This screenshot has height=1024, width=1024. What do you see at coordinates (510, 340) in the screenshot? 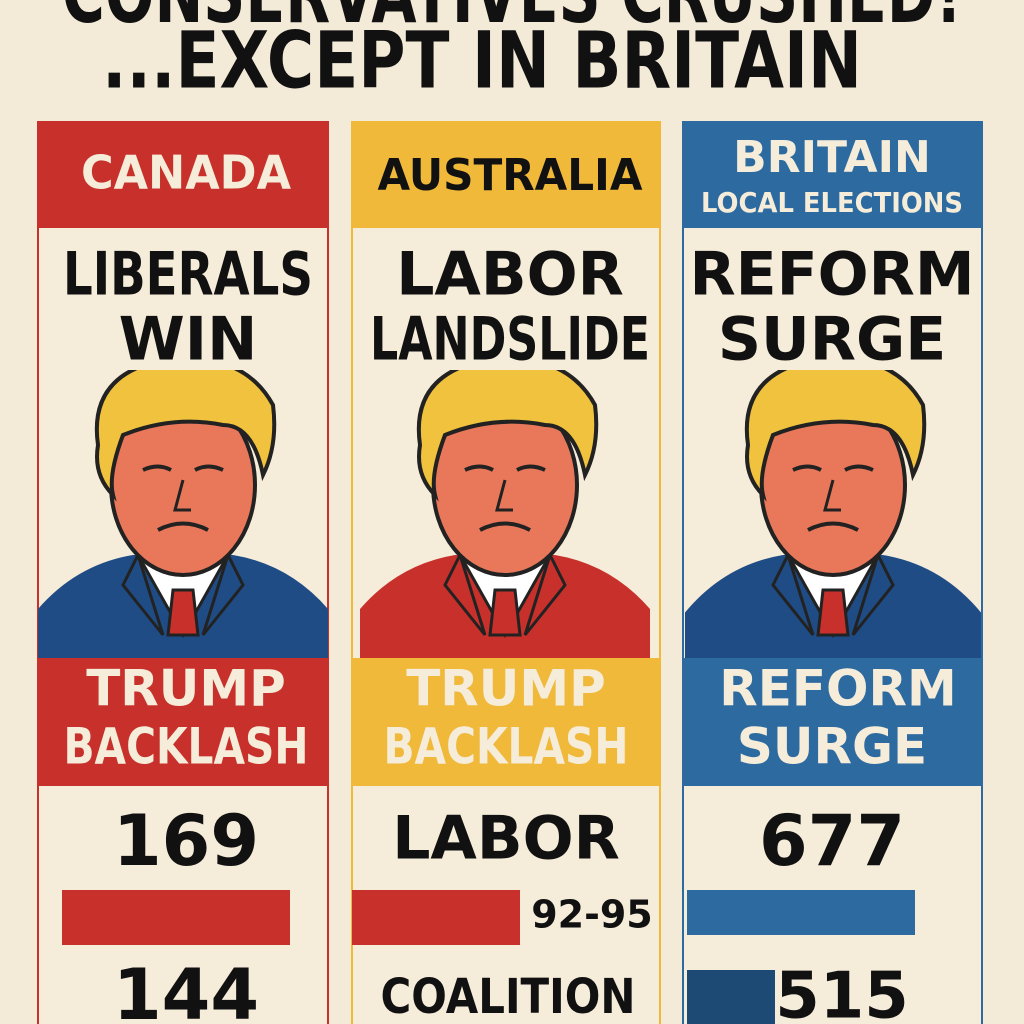
I see `headline: LANDSLIDE` at bounding box center [510, 340].